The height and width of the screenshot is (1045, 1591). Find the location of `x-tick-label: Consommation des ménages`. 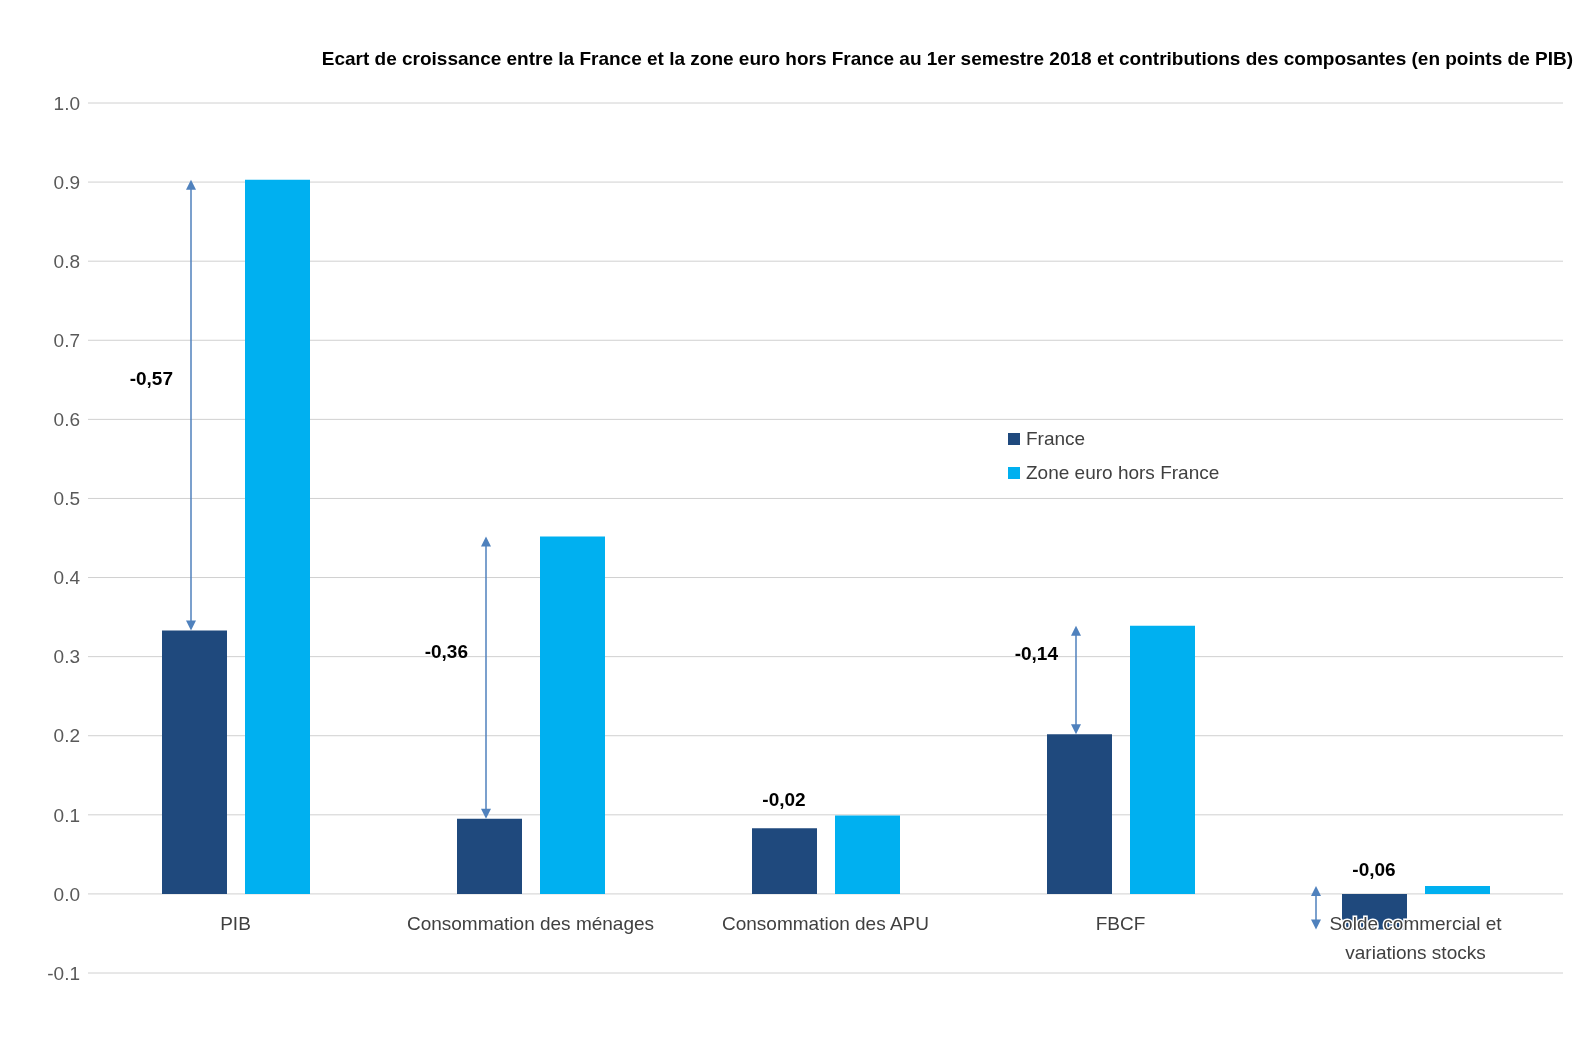

x-tick-label: Consommation des ménages is located at coordinates (530, 923).